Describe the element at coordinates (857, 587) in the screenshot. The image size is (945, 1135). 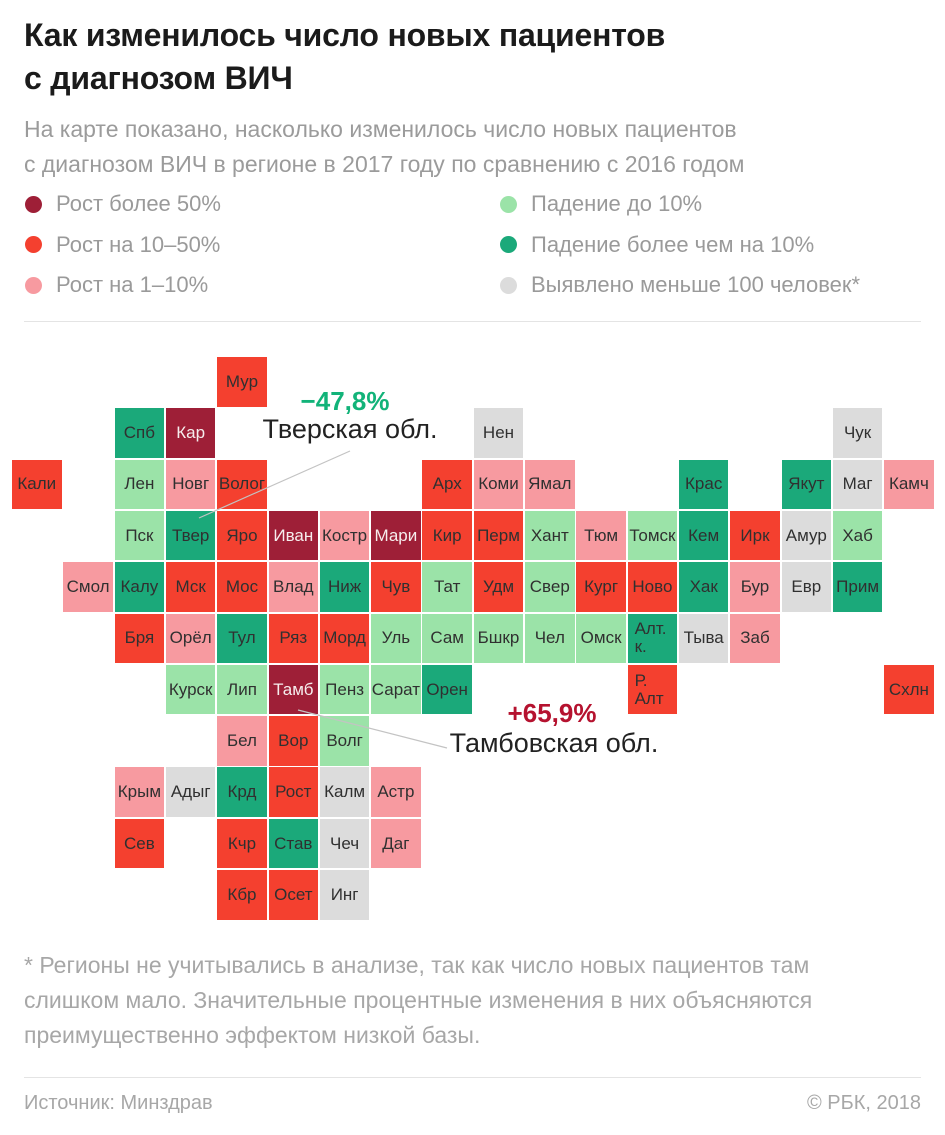
I see `region-tile: Прим` at that location.